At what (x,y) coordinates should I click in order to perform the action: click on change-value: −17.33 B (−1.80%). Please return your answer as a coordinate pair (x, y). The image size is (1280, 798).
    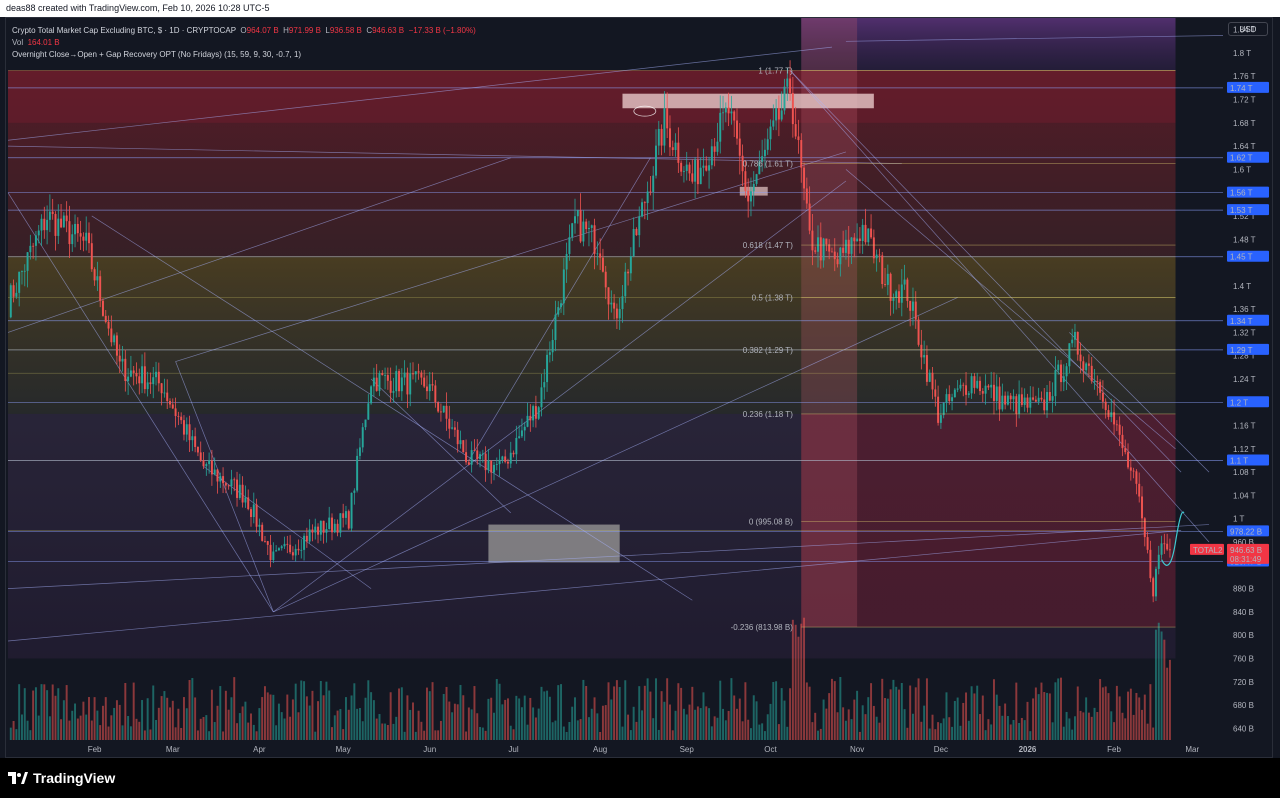
    Looking at the image, I should click on (442, 30).